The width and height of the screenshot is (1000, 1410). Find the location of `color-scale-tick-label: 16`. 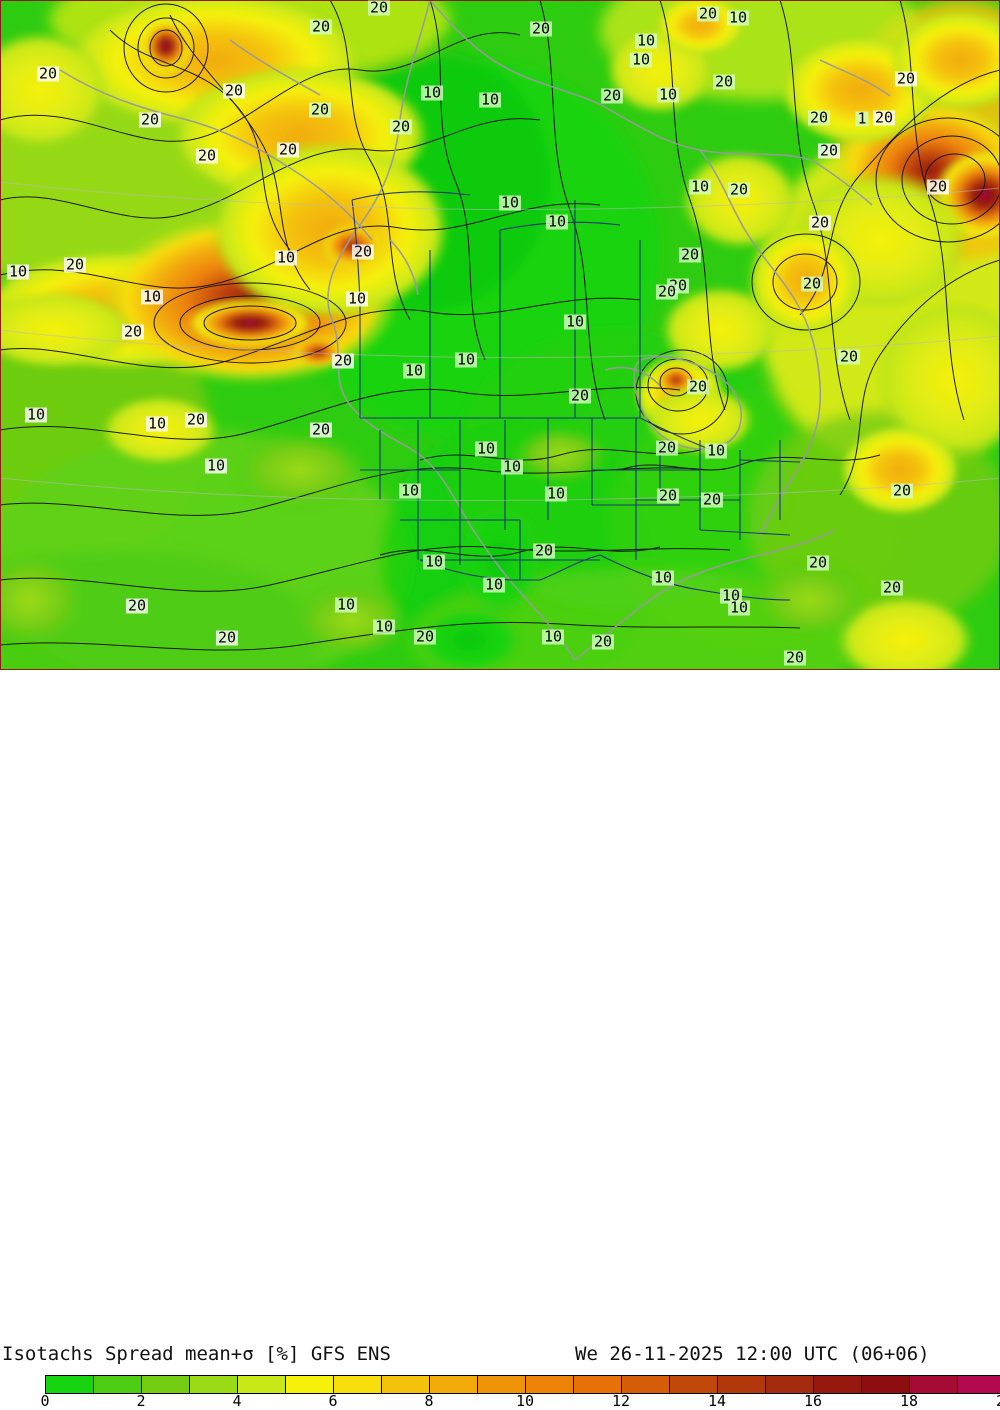

color-scale-tick-label: 16 is located at coordinates (813, 1401).